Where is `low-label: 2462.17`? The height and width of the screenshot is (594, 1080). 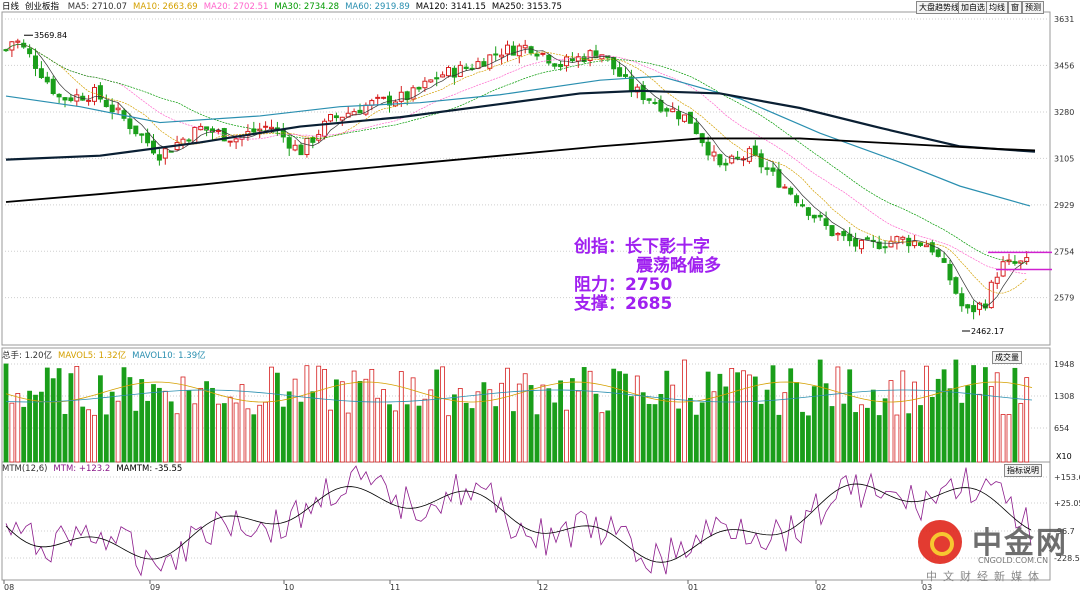 low-label: 2462.17 is located at coordinates (987, 331).